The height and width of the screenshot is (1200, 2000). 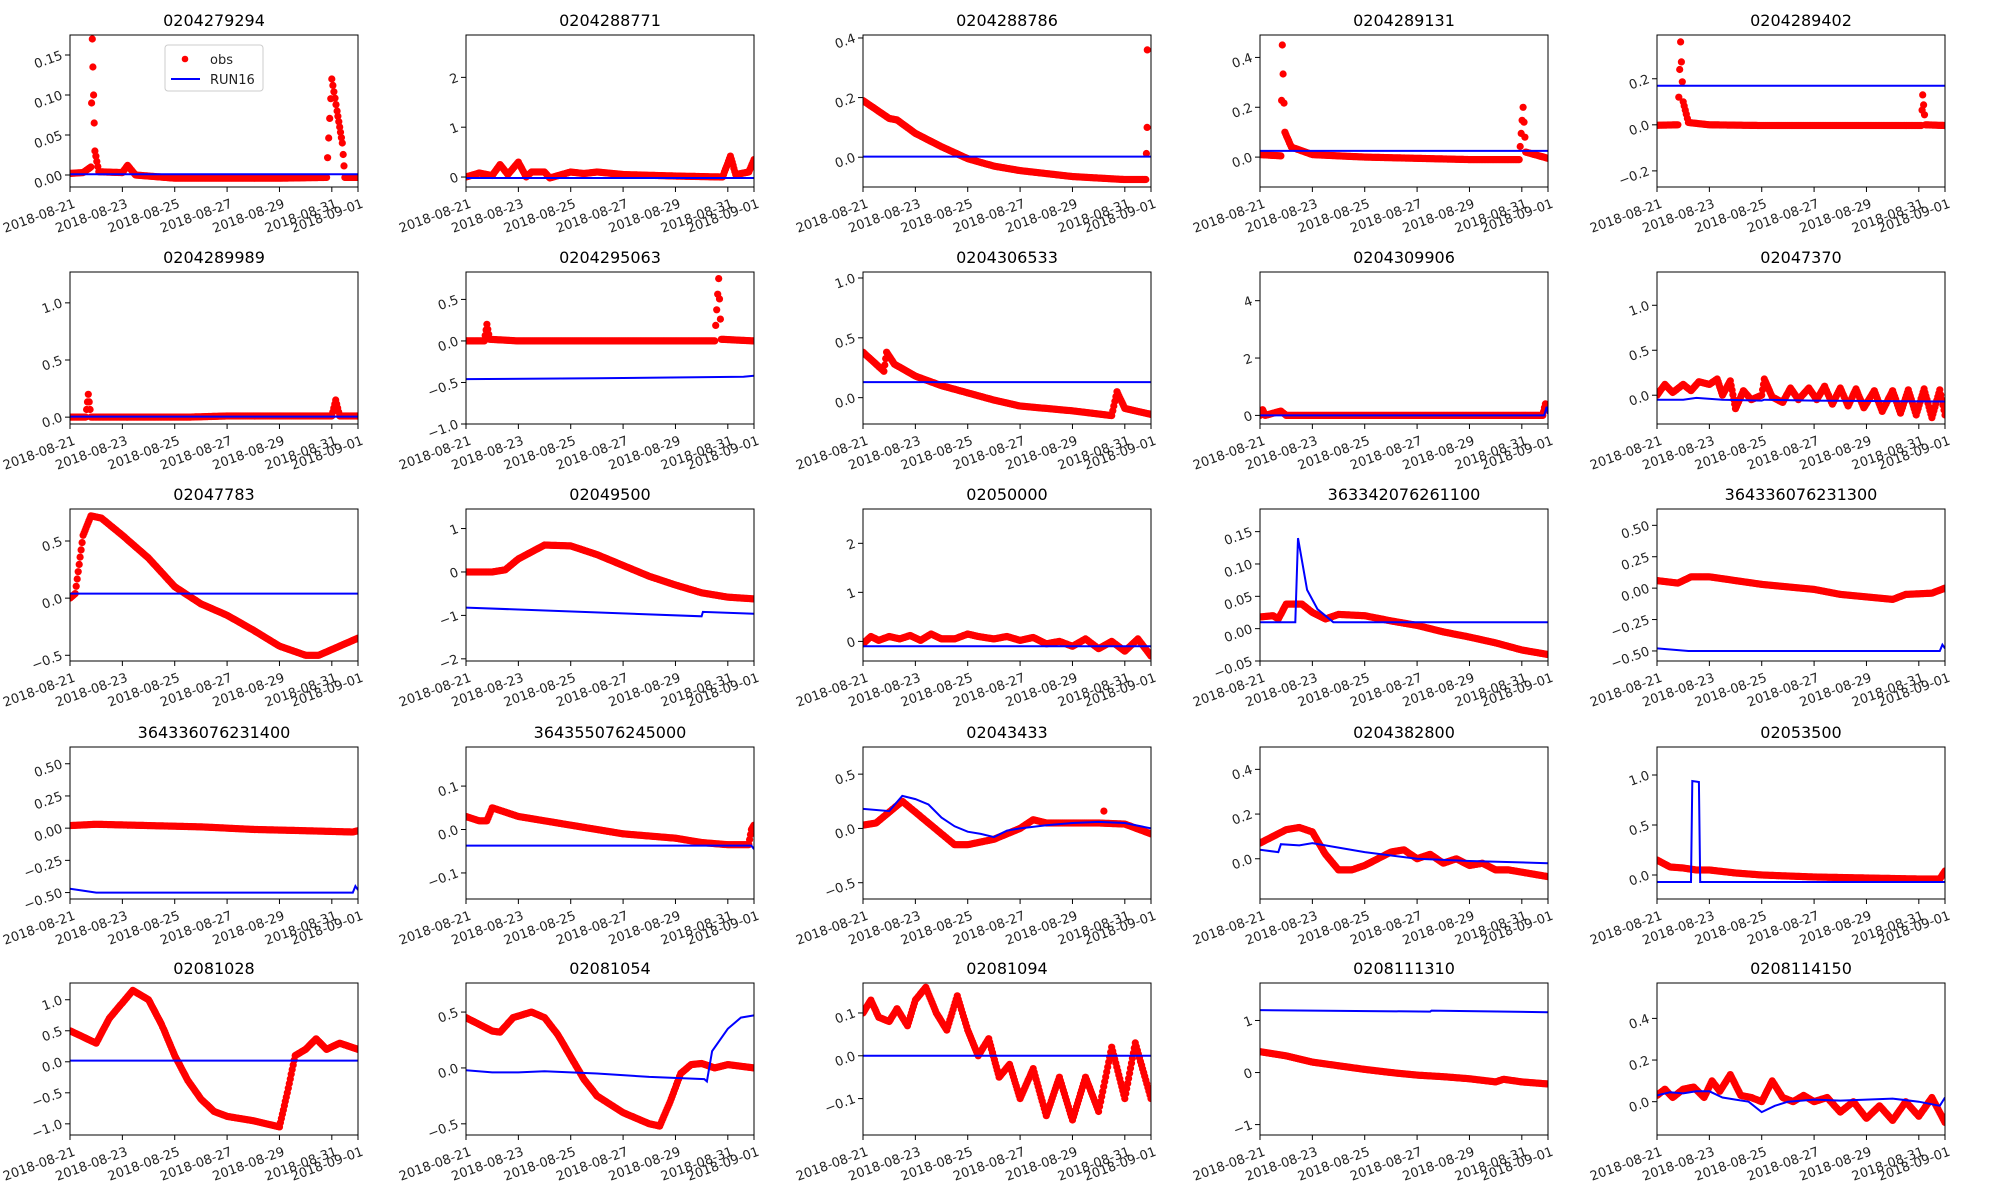 What do you see at coordinates (1404, 494) in the screenshot?
I see `subplot-title: 363342076261100` at bounding box center [1404, 494].